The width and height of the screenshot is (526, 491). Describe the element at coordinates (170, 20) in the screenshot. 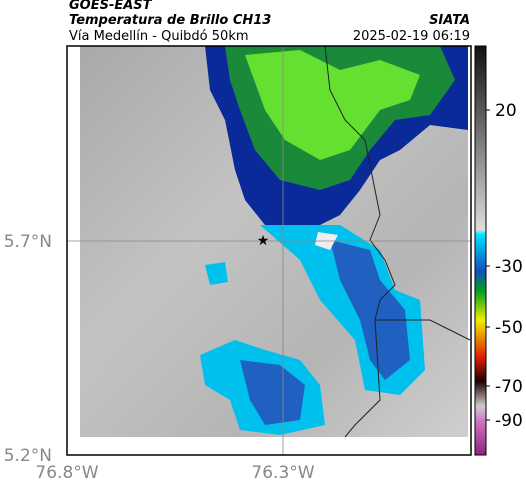

I see `product-title: Temperatura de Brillo CH13` at that location.